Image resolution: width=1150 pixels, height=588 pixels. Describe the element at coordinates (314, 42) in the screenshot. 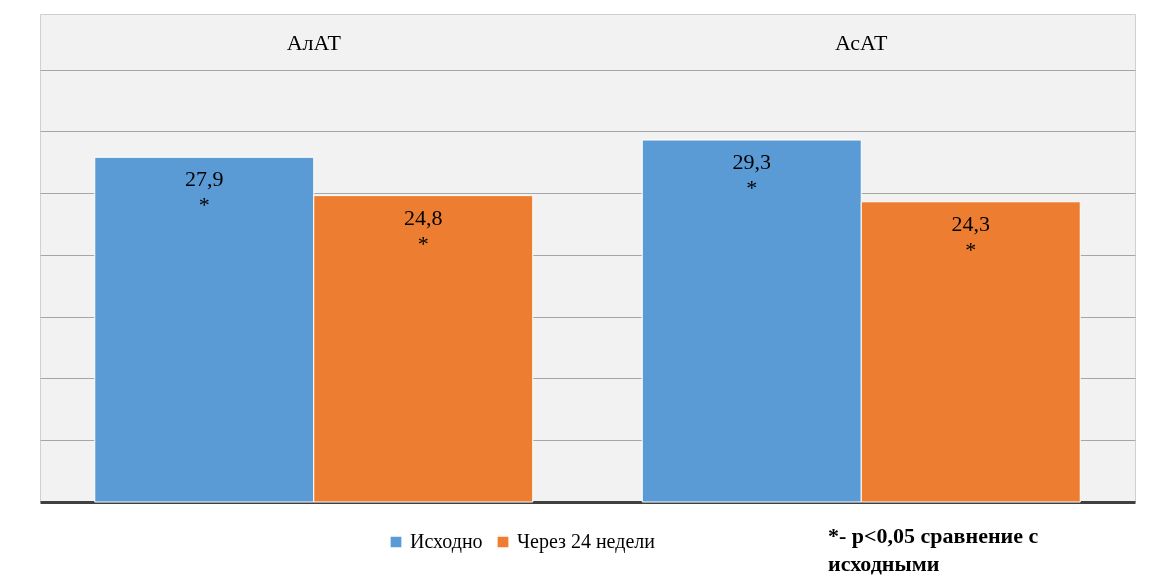

I see `x-tick-label: АлАТ` at that location.